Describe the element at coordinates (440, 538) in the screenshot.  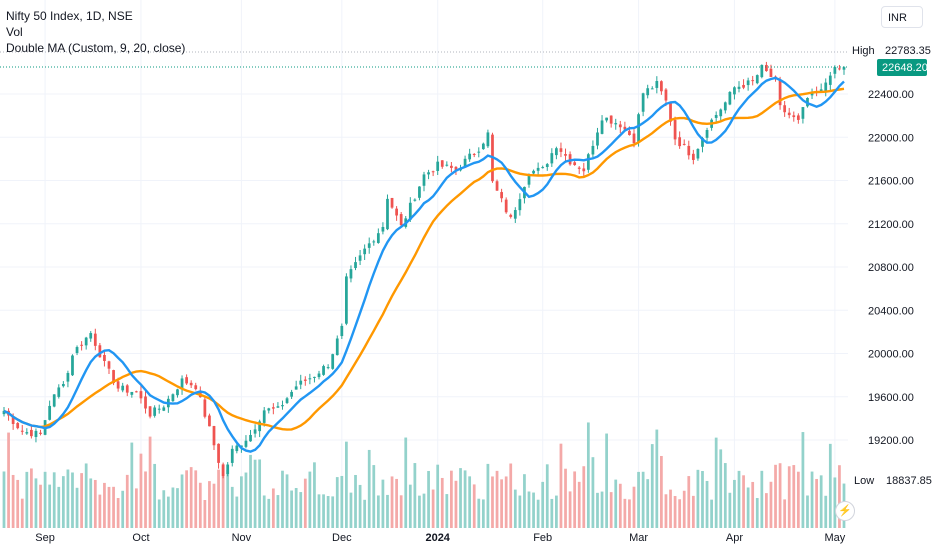
I see `time-axis: Sep Oct Nov Dec 2024 Feb Mar Apr May` at that location.